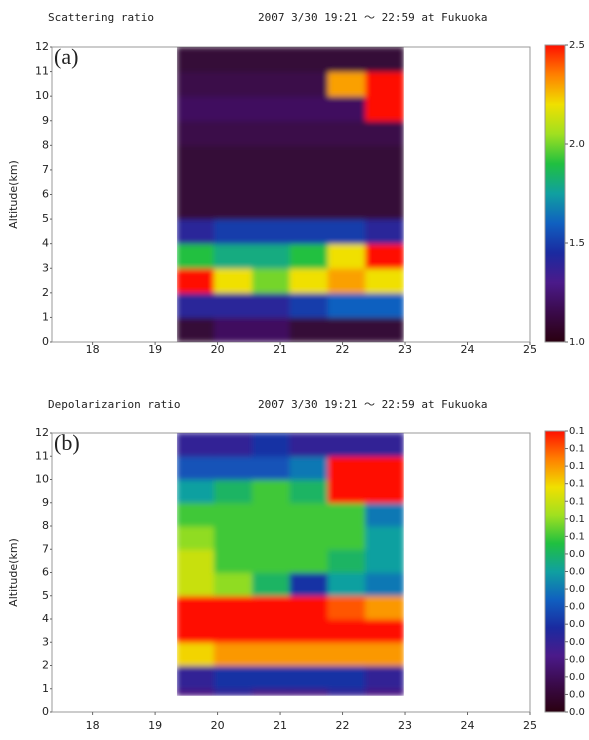 The height and width of the screenshot is (740, 589). What do you see at coordinates (577, 144) in the screenshot?
I see `colorbar-tick-label: 2.0` at bounding box center [577, 144].